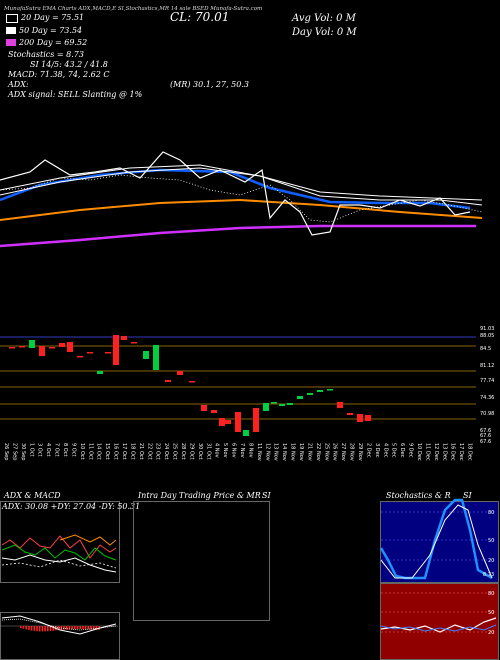 Image resolution: width=500 pixels, height=660 pixels. I want to click on day-volume: Day Vol: 0 M, so click(324, 32).